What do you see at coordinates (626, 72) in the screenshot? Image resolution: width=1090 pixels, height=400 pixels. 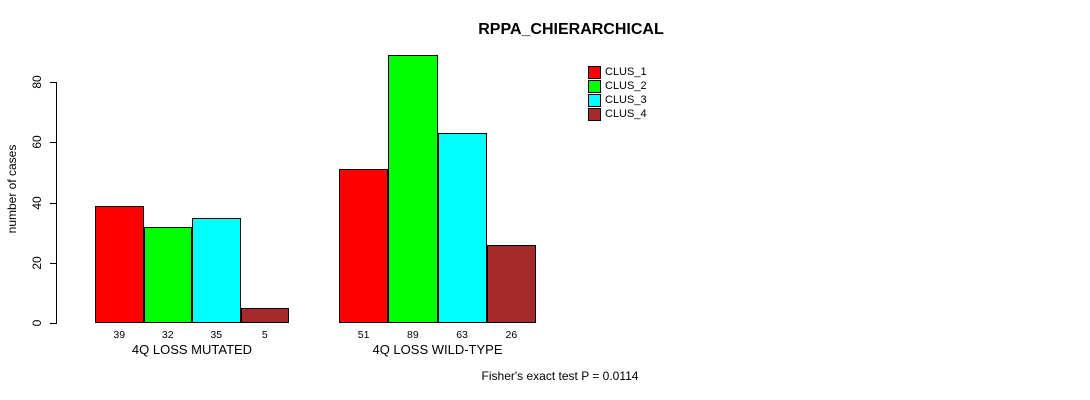 I see `legend-item-label: CLUS_1` at bounding box center [626, 72].